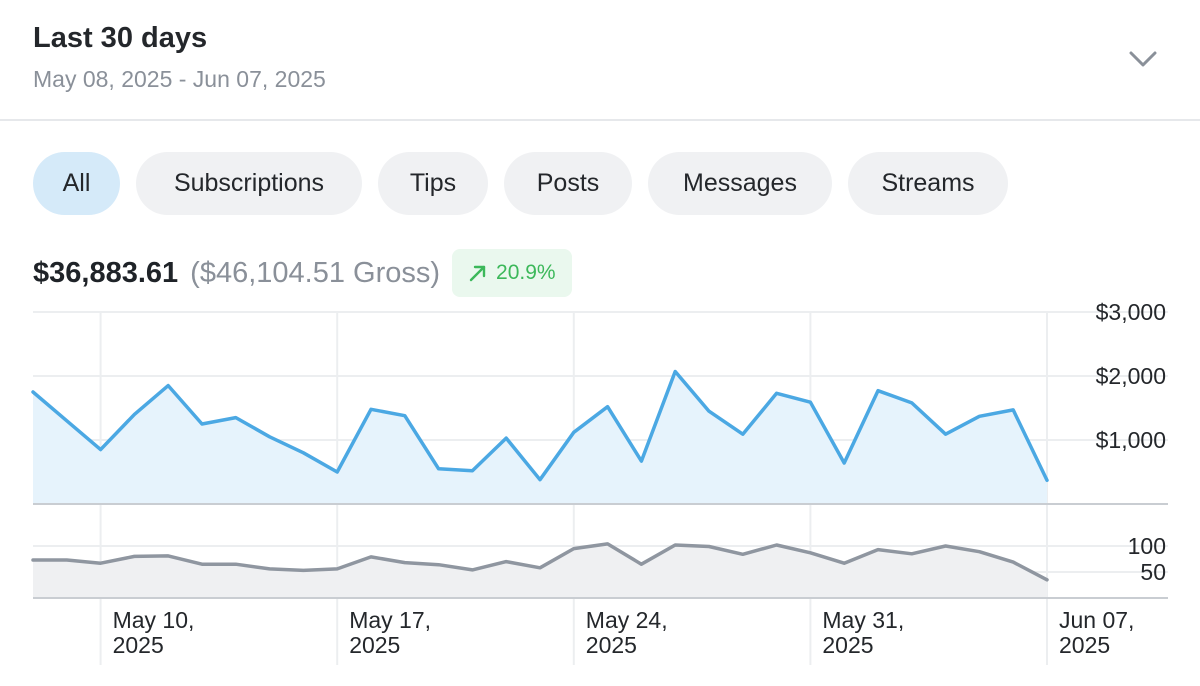  Describe the element at coordinates (740, 183) in the screenshot. I see `tab-messages: Messages` at that location.